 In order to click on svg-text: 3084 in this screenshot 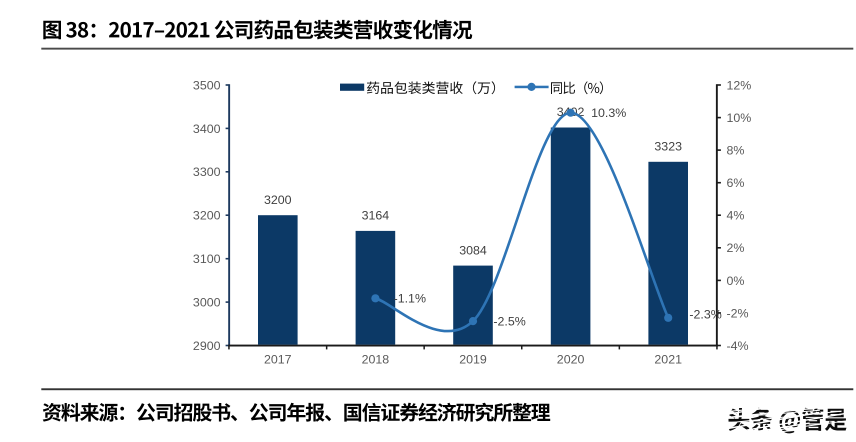, I will do `click(473, 250)`.